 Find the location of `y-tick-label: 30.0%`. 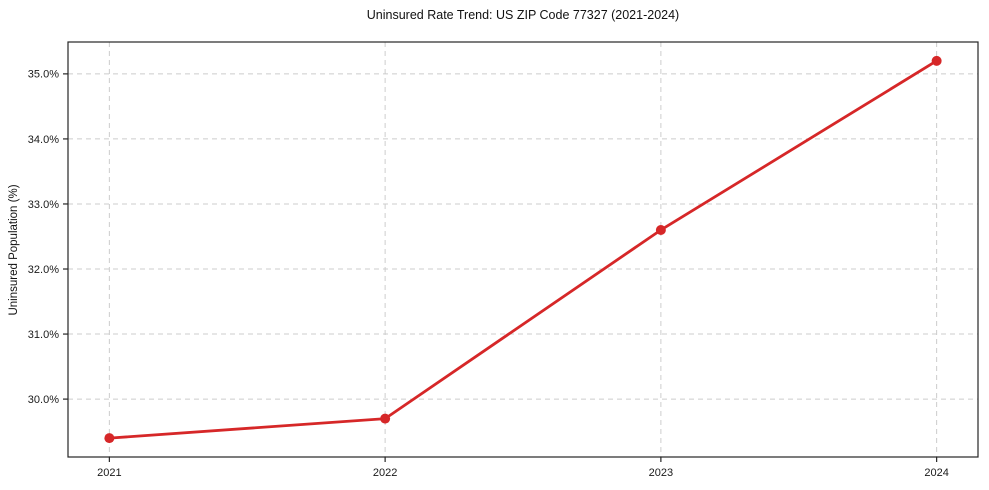

y-tick-label: 30.0% is located at coordinates (43, 400).